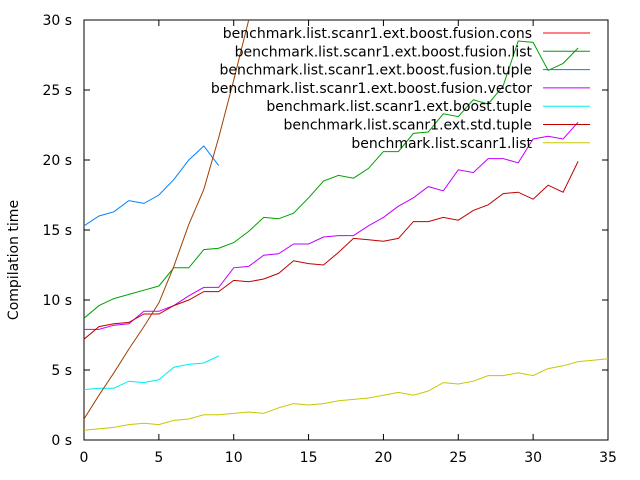 This screenshot has height=480, width=640. Describe the element at coordinates (57, 21) in the screenshot. I see `y-tick-label: 30 s` at that location.